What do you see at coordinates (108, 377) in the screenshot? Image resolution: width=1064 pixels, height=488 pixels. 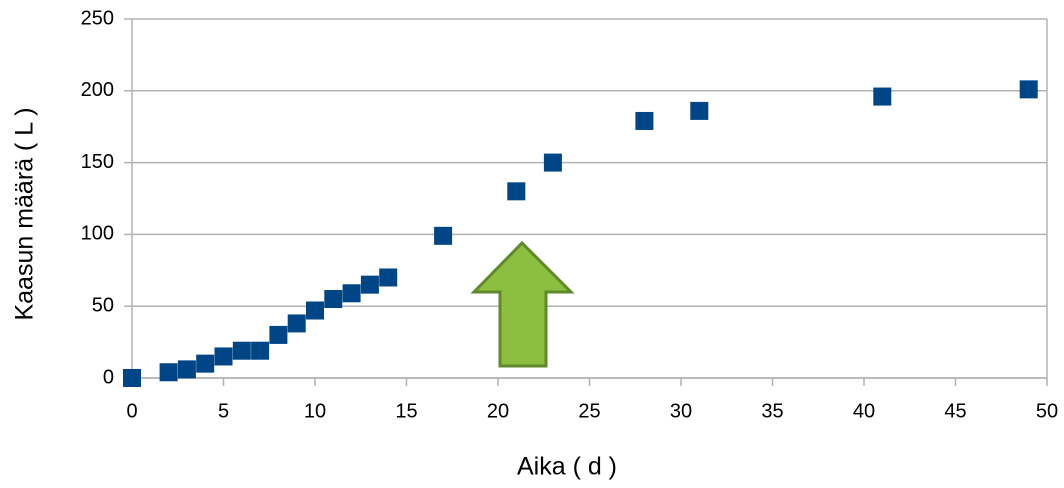 I see `y-tick-label: 0` at bounding box center [108, 377].